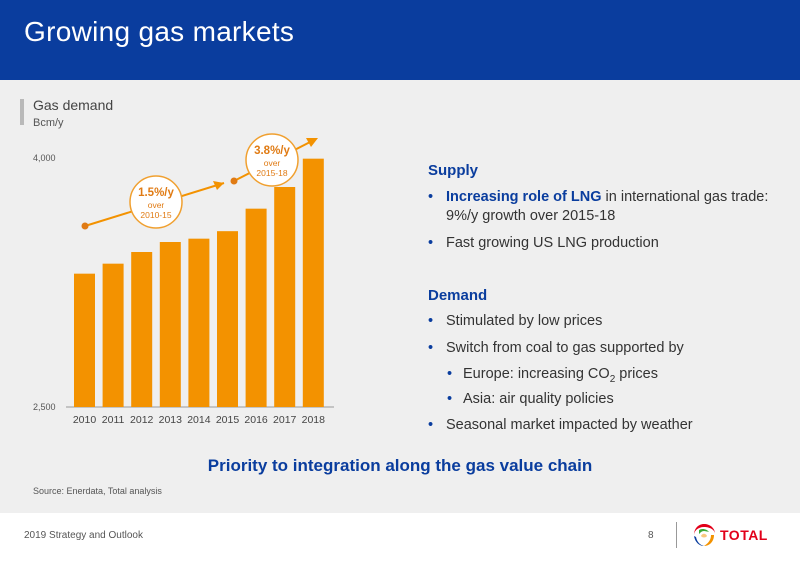  I want to click on demand-bullet: • Seasonal market impacted by weather, so click(607, 425).